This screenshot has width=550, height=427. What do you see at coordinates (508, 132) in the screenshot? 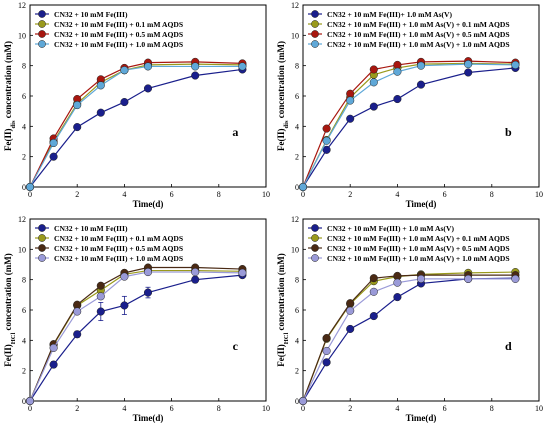
I see `panel-label: b` at bounding box center [508, 132].